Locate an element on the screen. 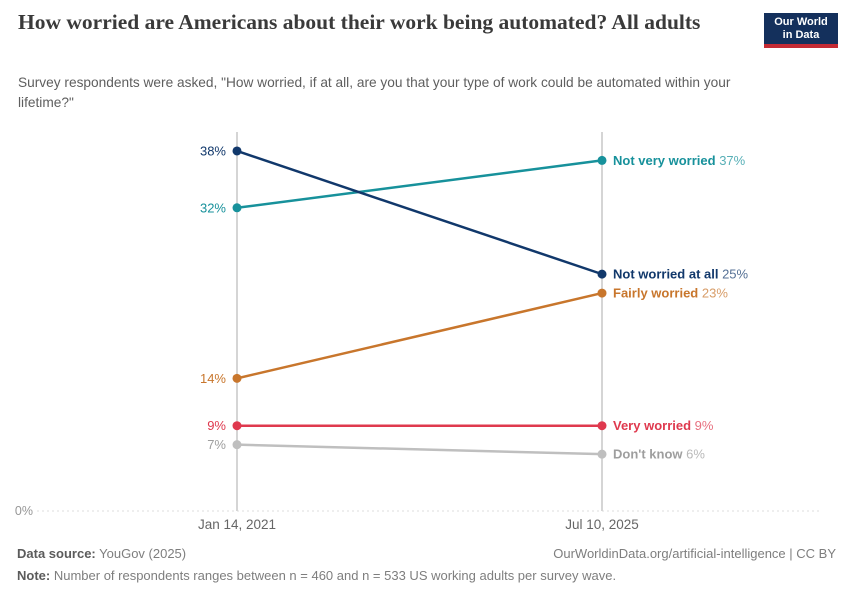  series-start-value-fairly-worried: 14% is located at coordinates (213, 378).